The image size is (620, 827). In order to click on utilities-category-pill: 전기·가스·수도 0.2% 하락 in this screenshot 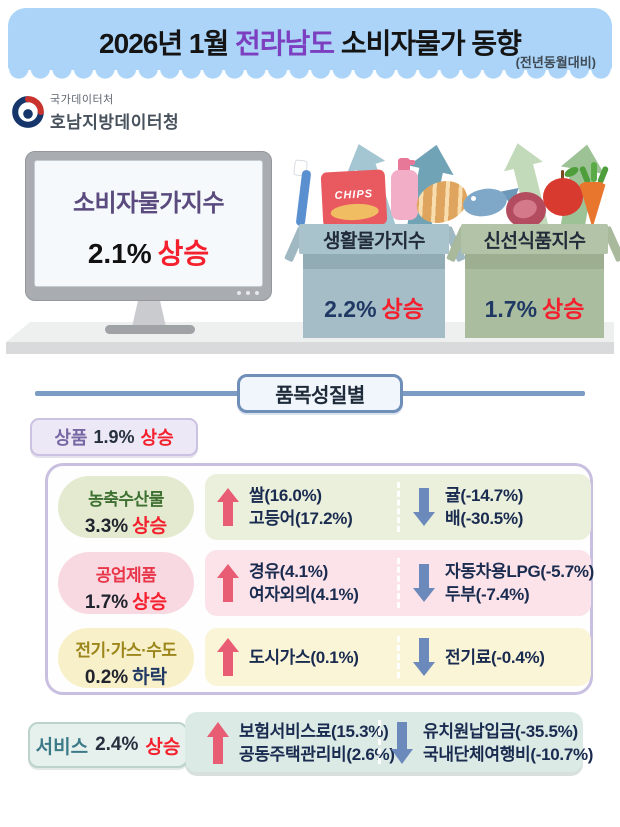, I will do `click(126, 658)`.